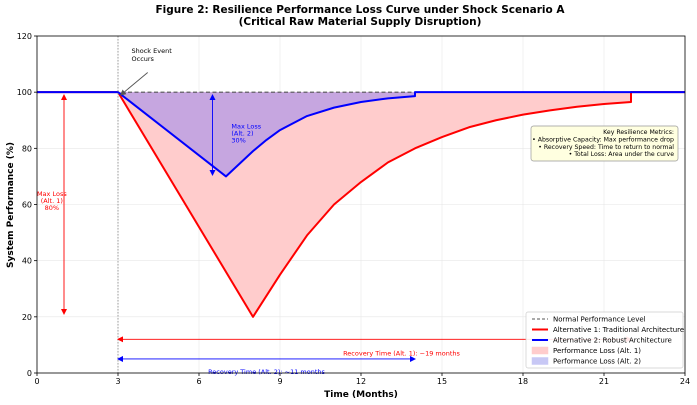 The width and height of the screenshot is (697, 405). Describe the element at coordinates (152, 51) in the screenshot. I see `shock-event-label-line: Shock Event` at that location.